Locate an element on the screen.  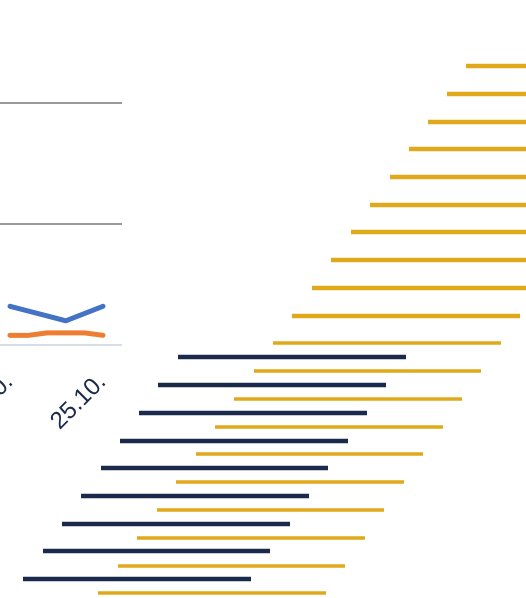
x-tick-label: 20.10. is located at coordinates (9, 401).